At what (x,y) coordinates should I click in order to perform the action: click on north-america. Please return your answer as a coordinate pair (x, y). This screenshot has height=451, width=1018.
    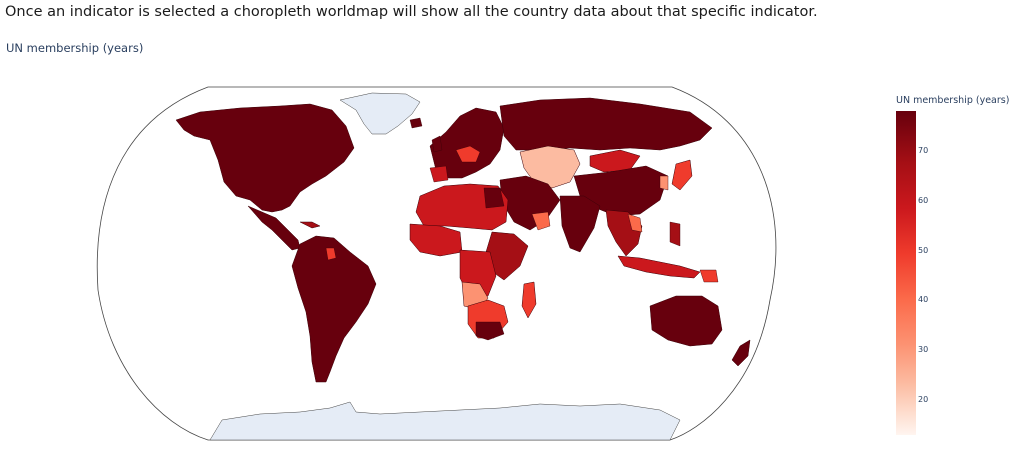
    Looking at the image, I should click on (265, 158).